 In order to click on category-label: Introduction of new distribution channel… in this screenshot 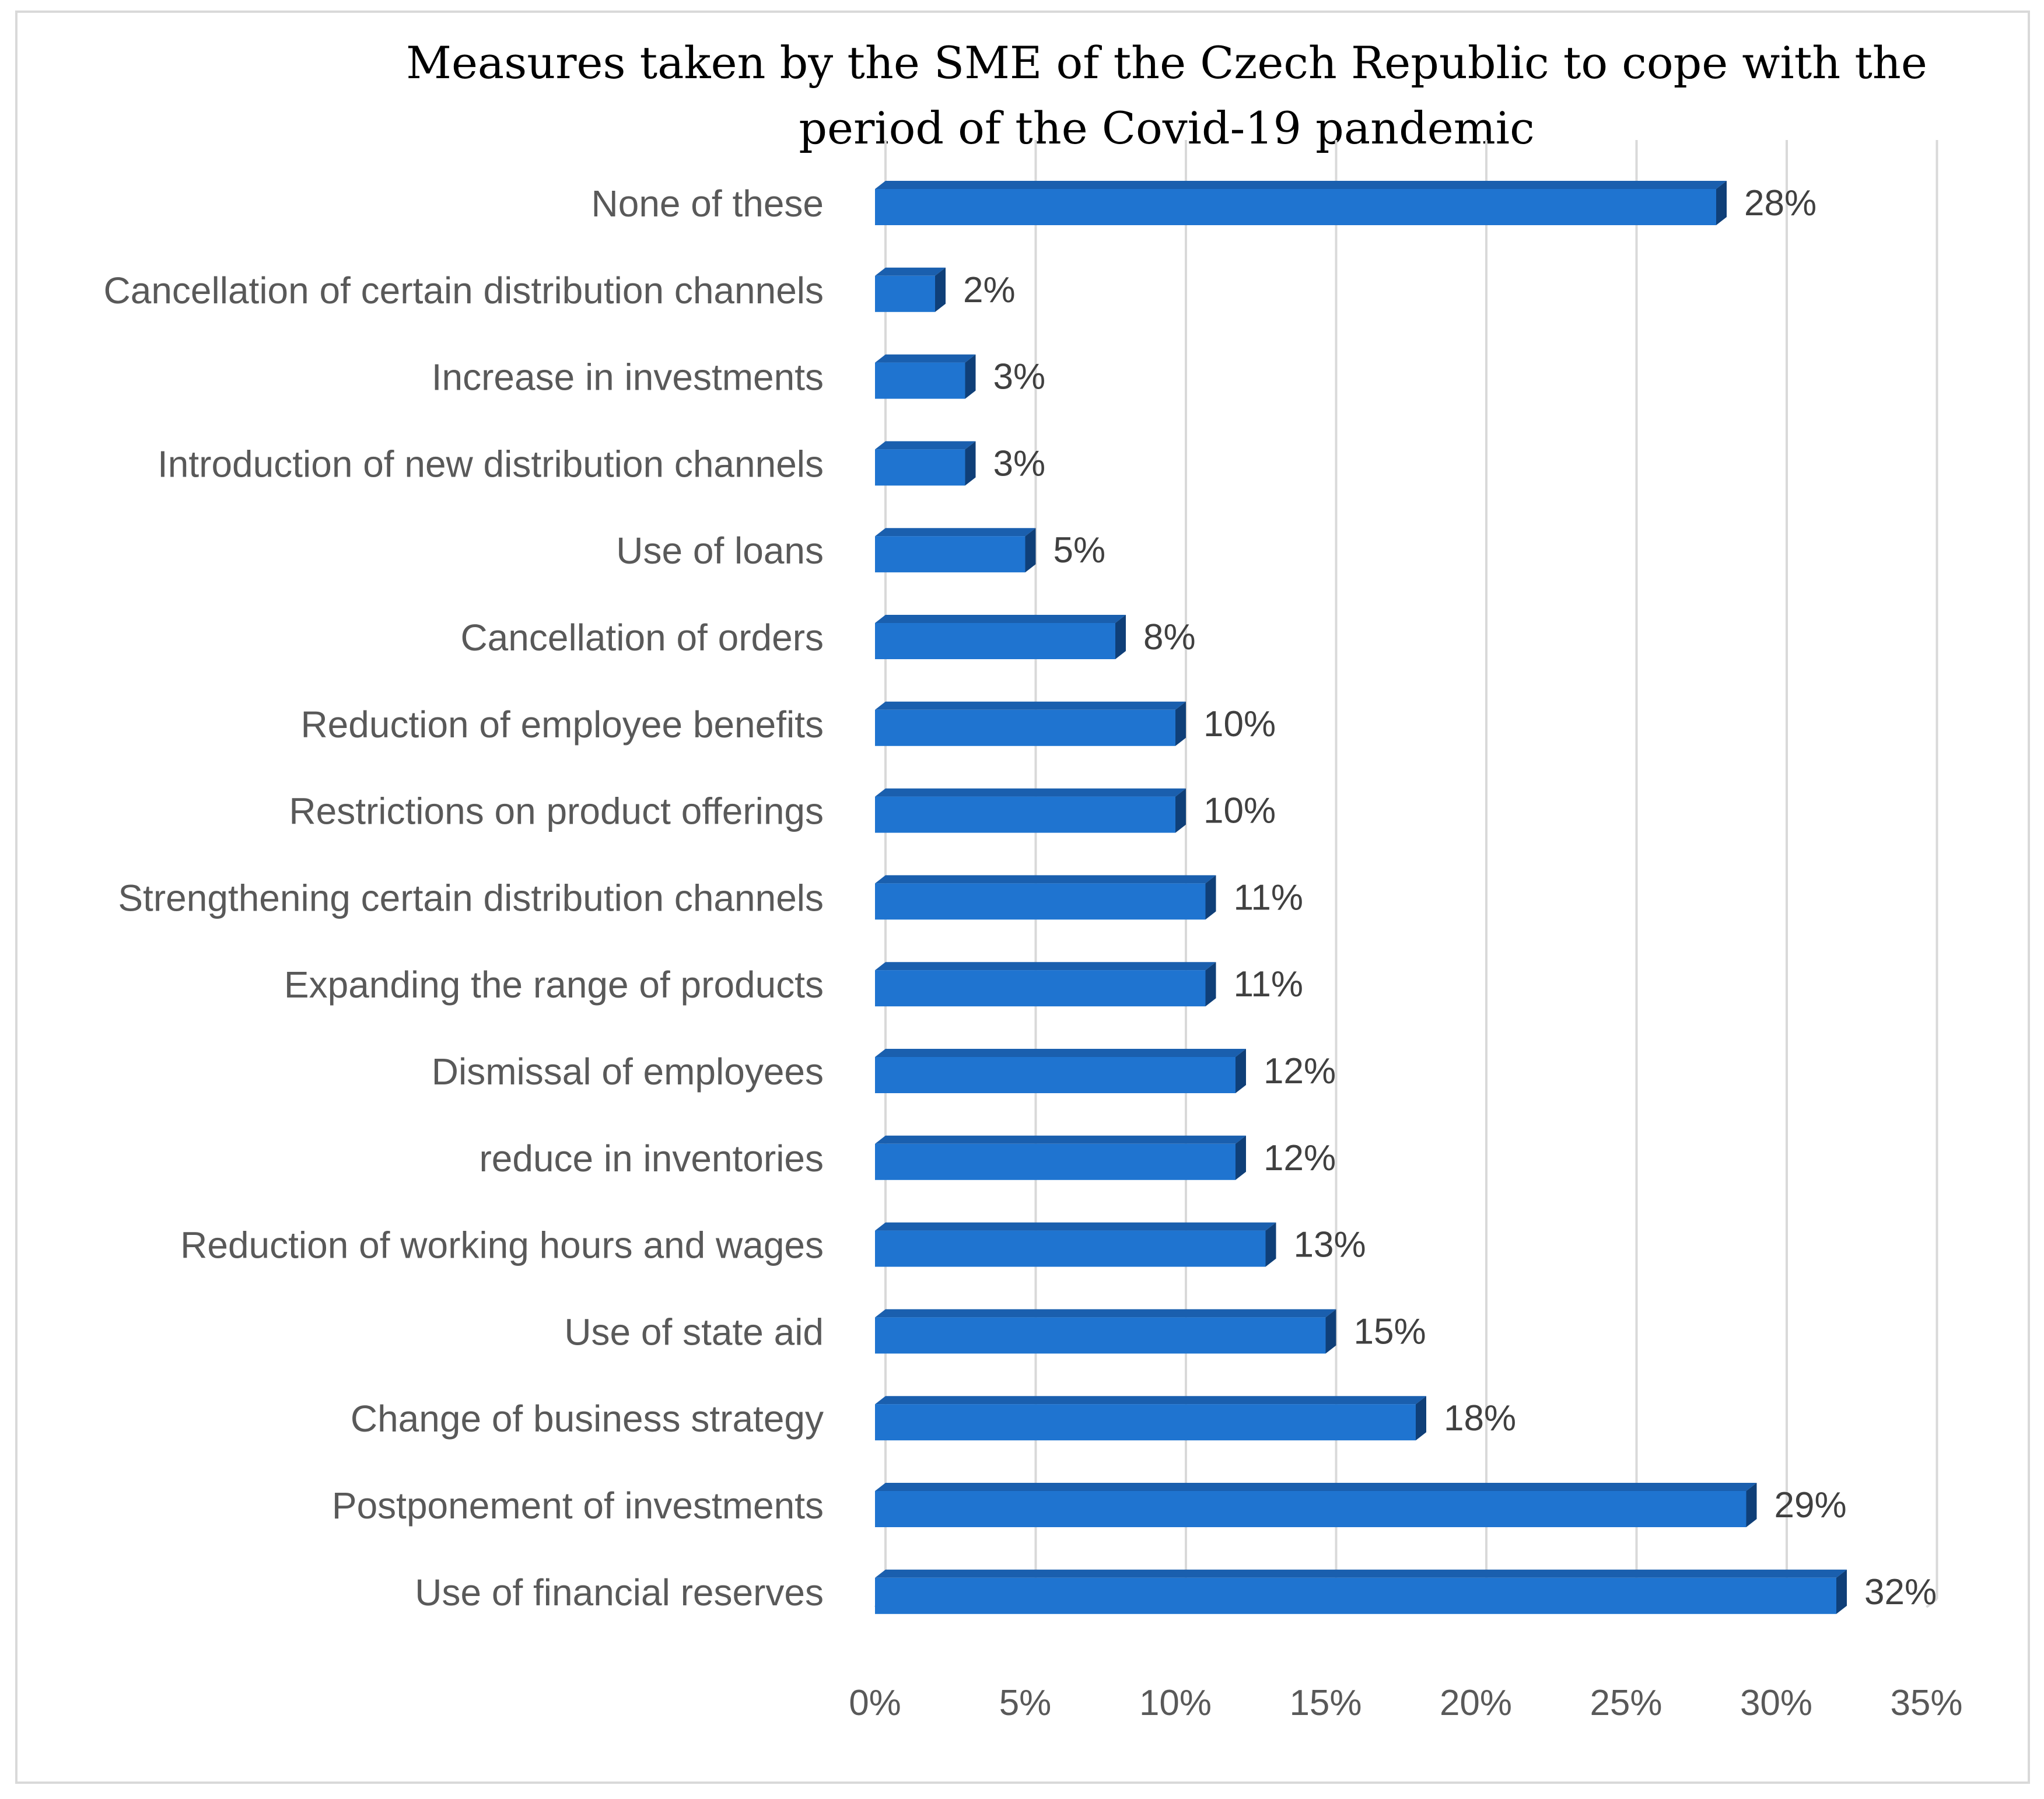, I will do `click(491, 464)`.